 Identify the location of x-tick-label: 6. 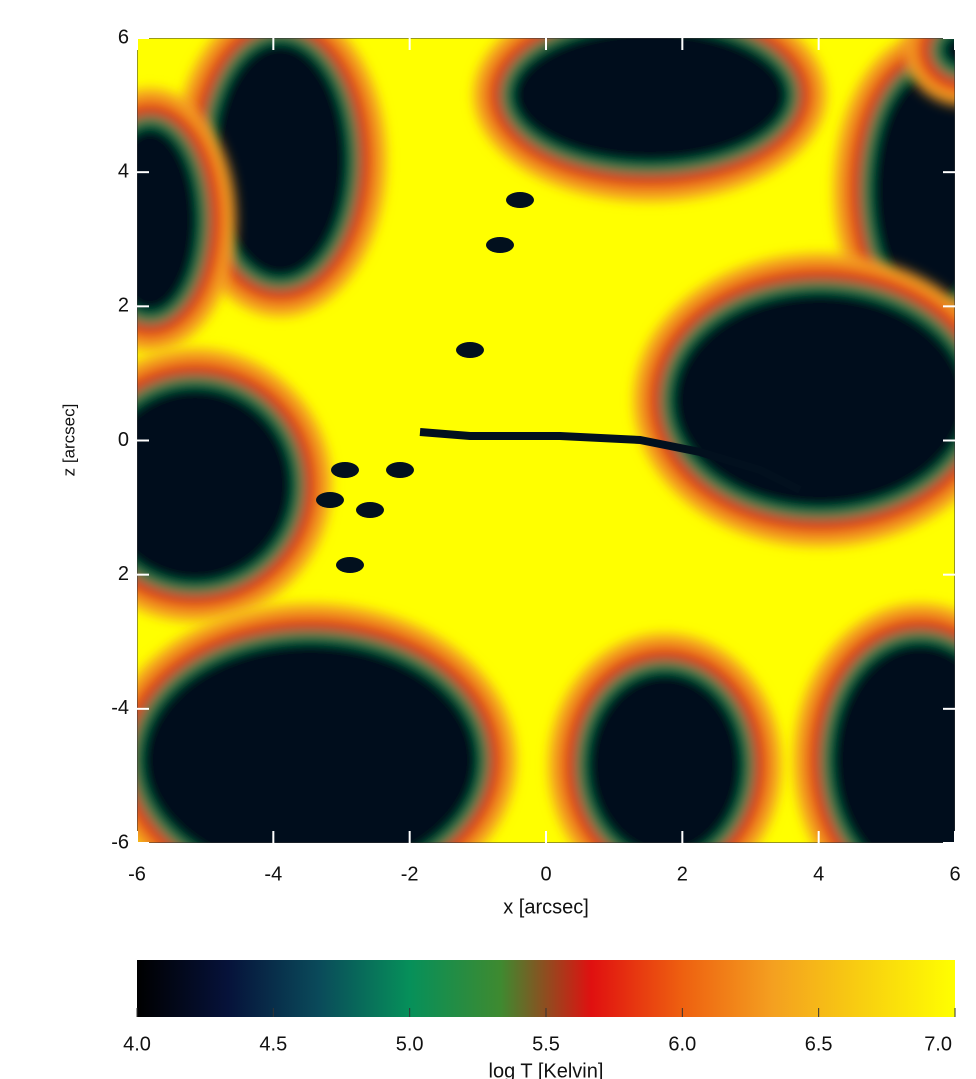
(954, 874).